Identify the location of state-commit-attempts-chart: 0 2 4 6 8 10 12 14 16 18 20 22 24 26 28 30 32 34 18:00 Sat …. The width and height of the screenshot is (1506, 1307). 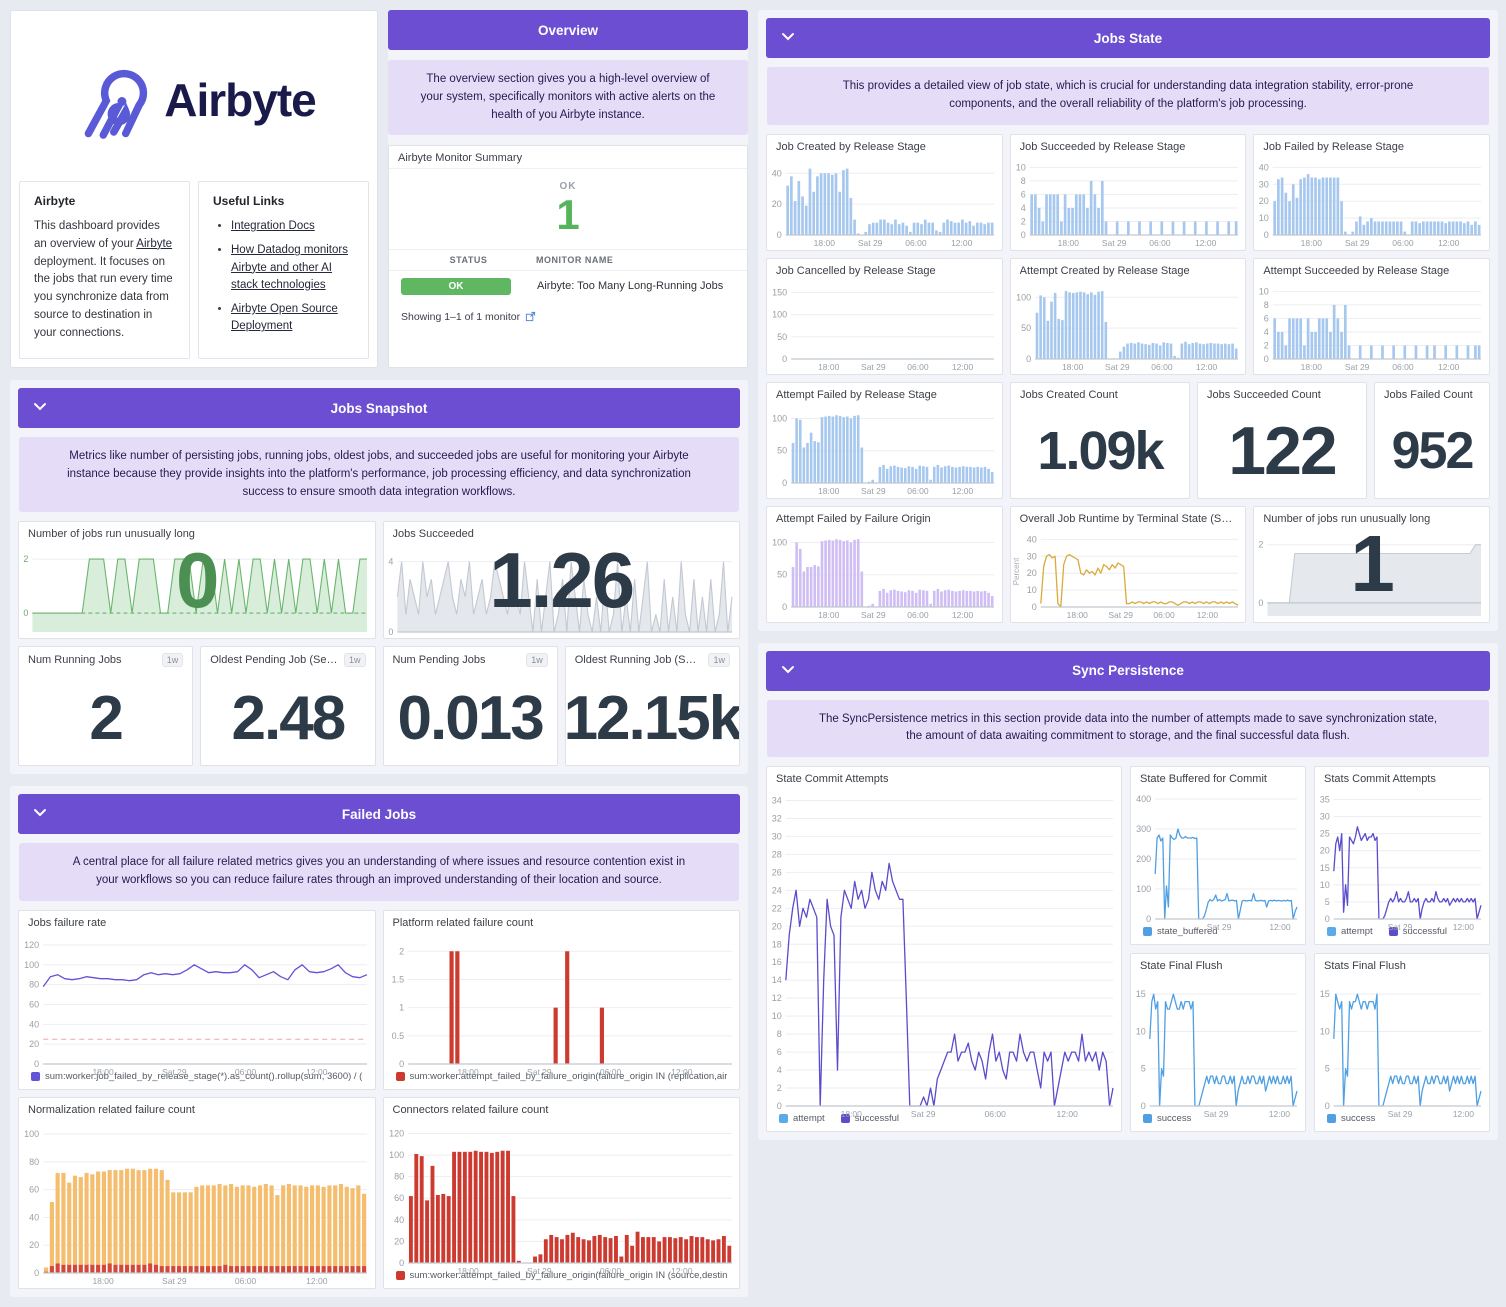
(944, 954).